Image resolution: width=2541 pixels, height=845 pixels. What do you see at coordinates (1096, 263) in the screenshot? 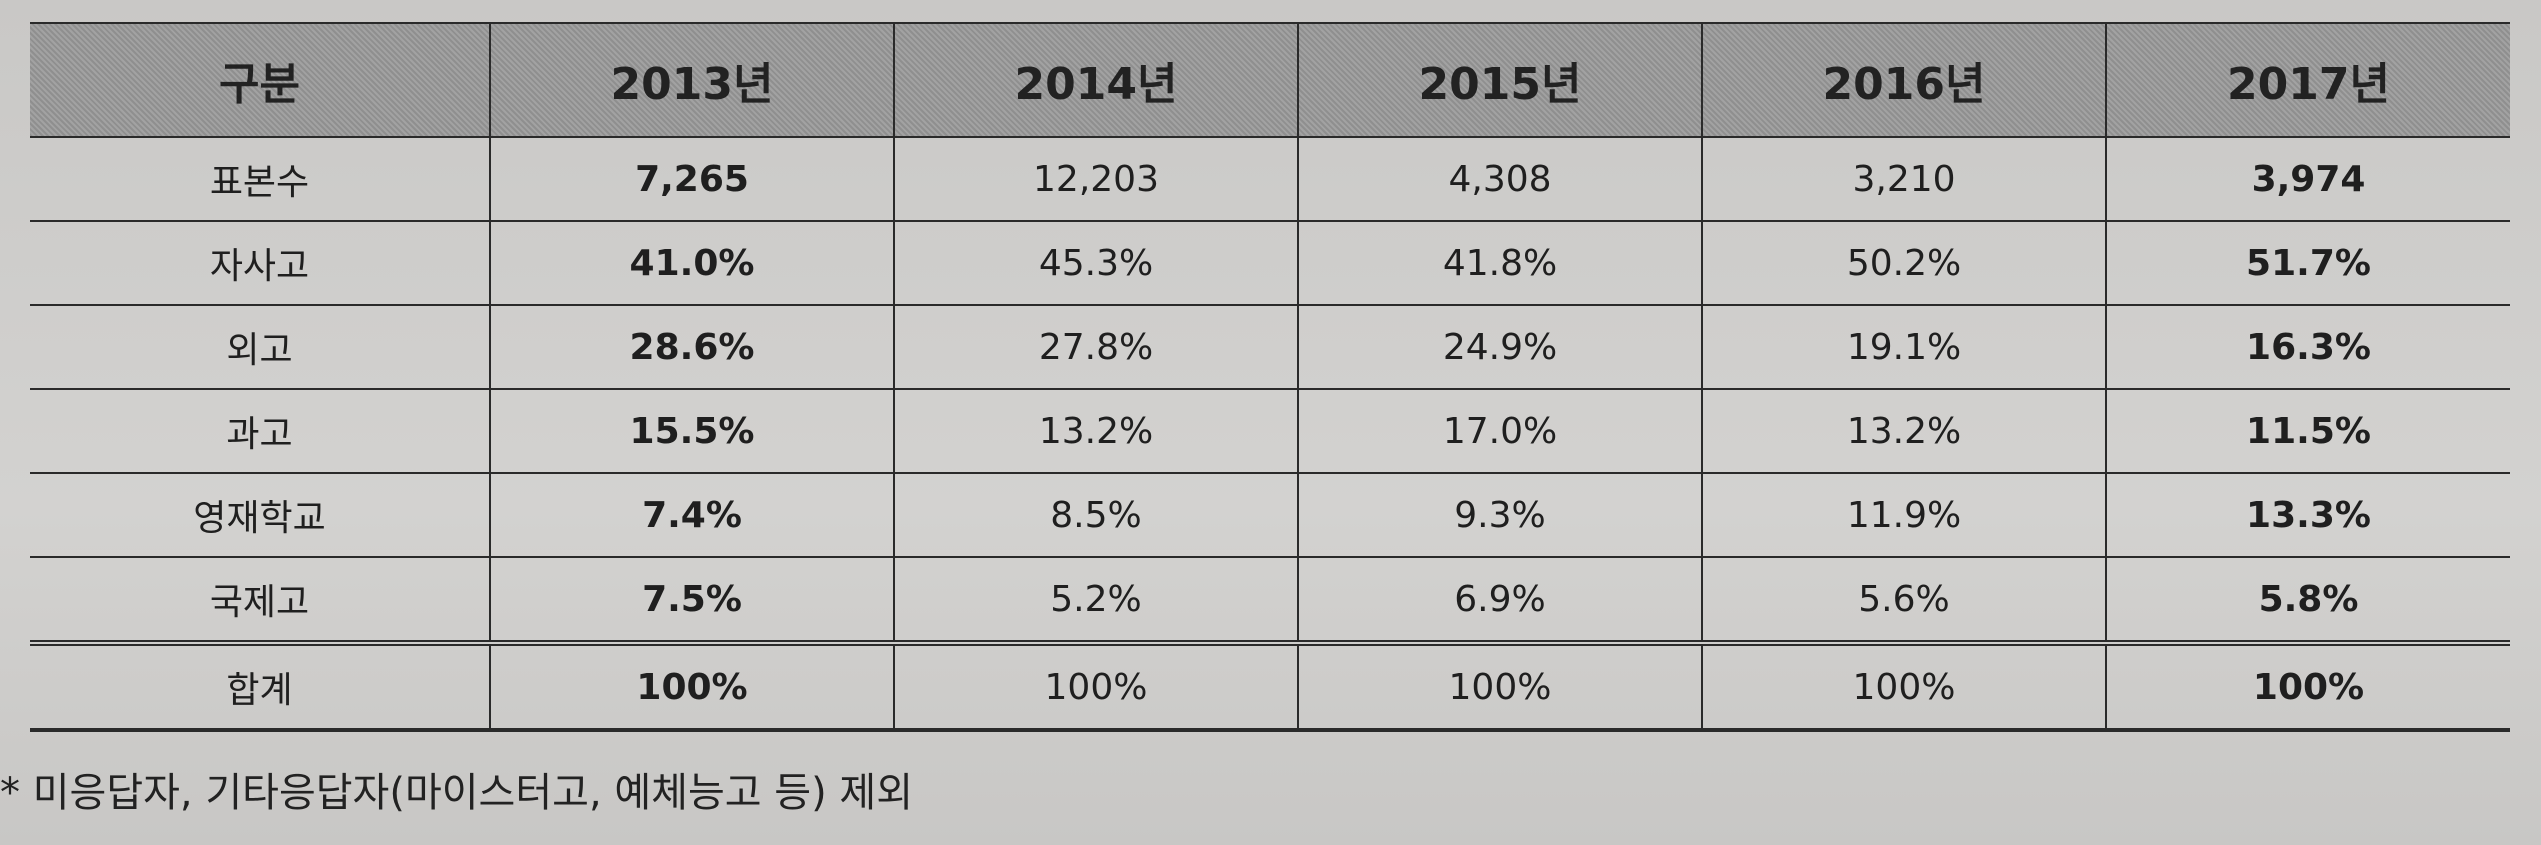
I see `table-cell: 45.3%` at bounding box center [1096, 263].